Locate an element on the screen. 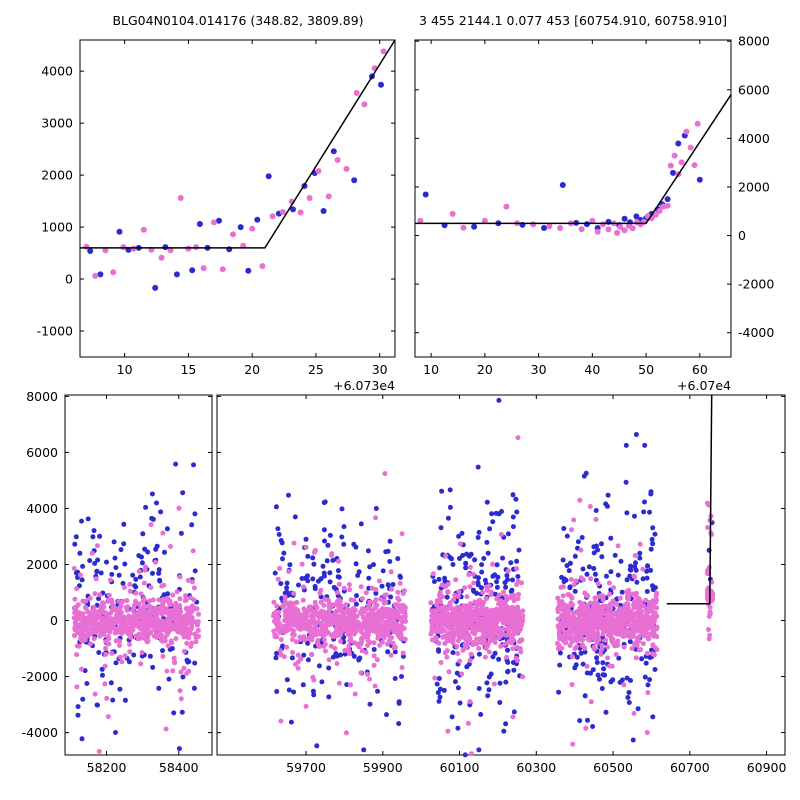  top-right-ytick-label: 4000 is located at coordinates (754, 138).